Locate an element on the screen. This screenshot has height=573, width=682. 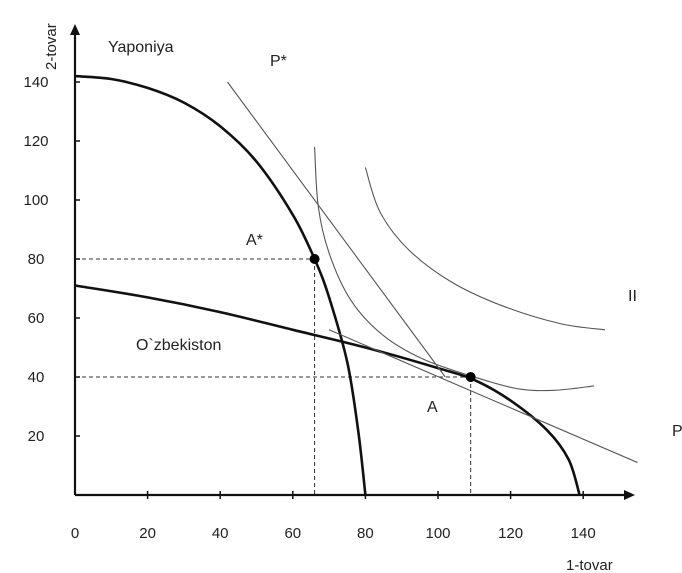
y-tick-label-40: 40 is located at coordinates (36, 377).